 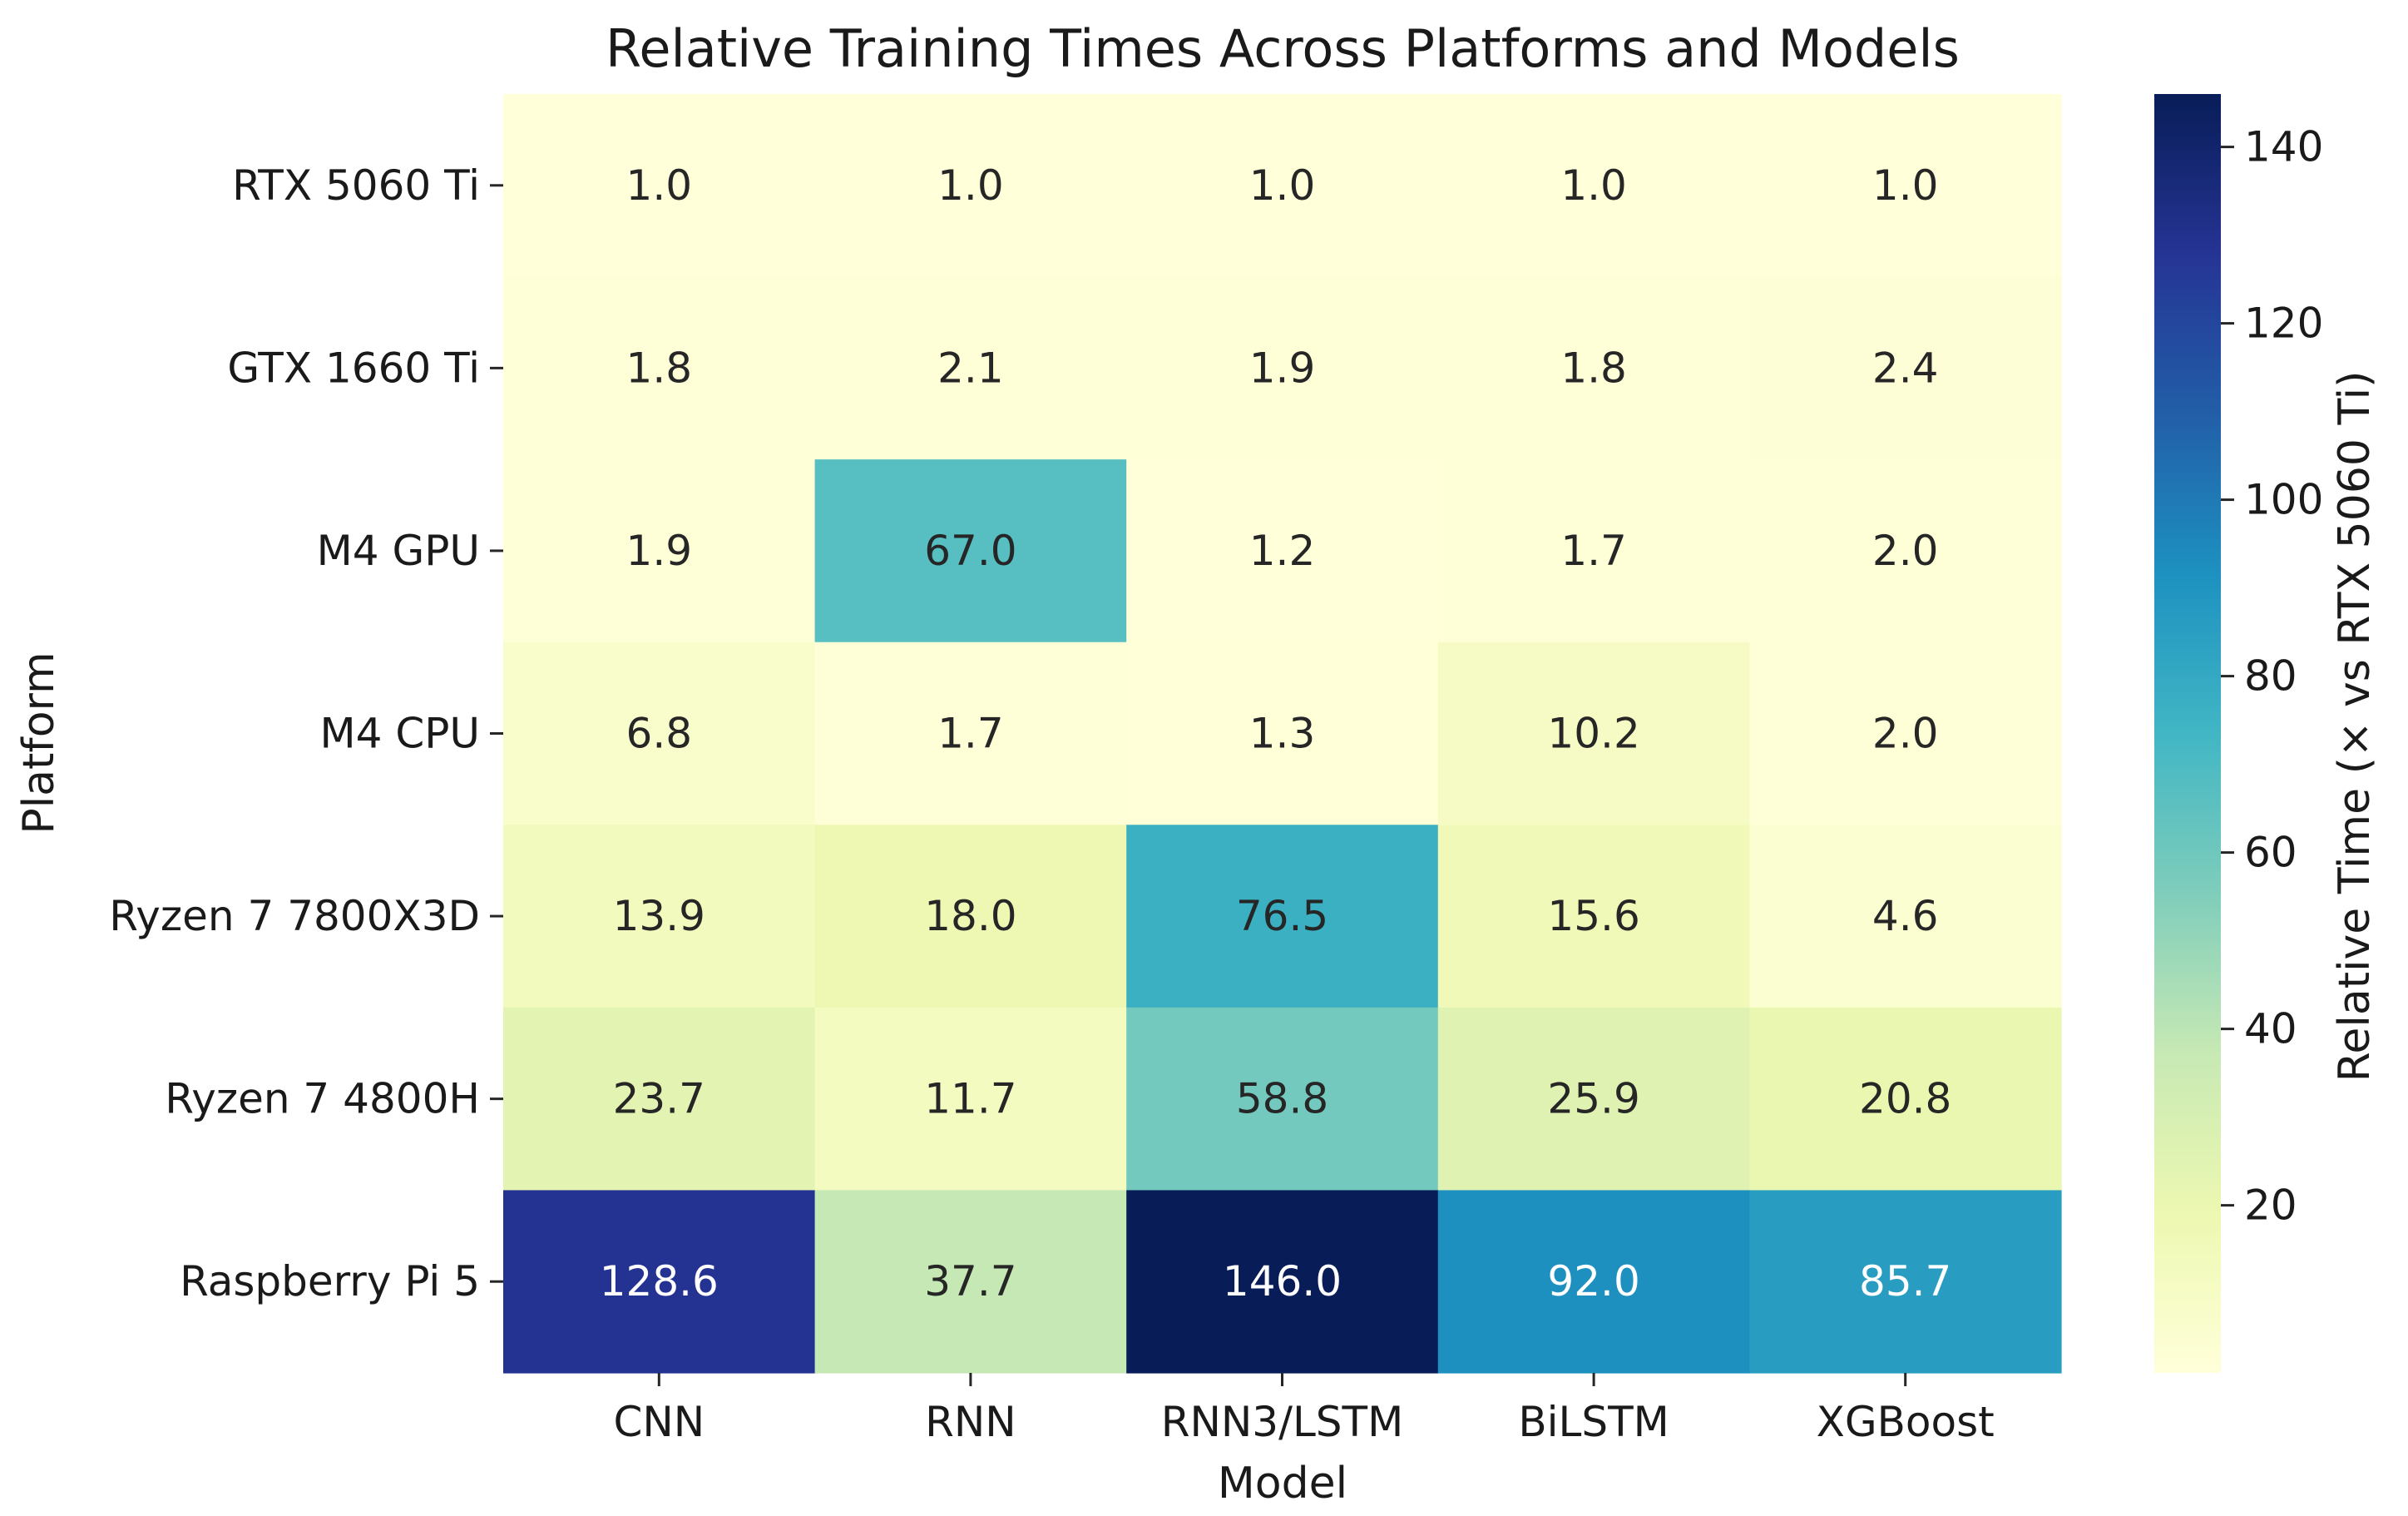 What do you see at coordinates (2283, 147) in the screenshot?
I see `colorbar-tick-label: 140` at bounding box center [2283, 147].